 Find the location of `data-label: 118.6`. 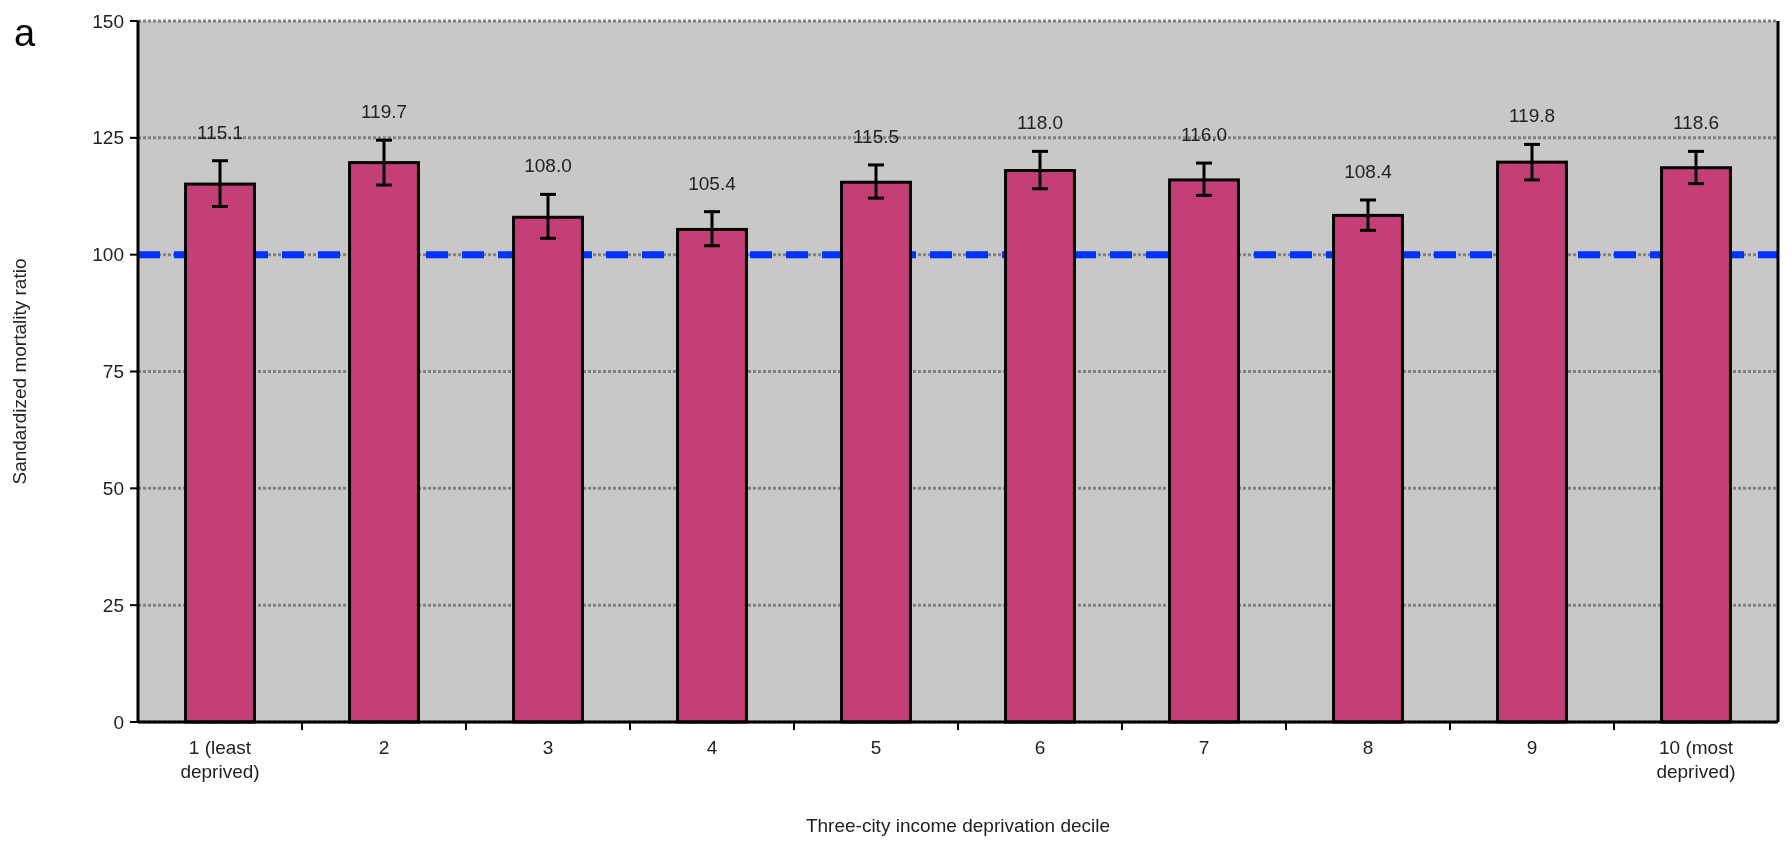

data-label: 118.6 is located at coordinates (1696, 123).